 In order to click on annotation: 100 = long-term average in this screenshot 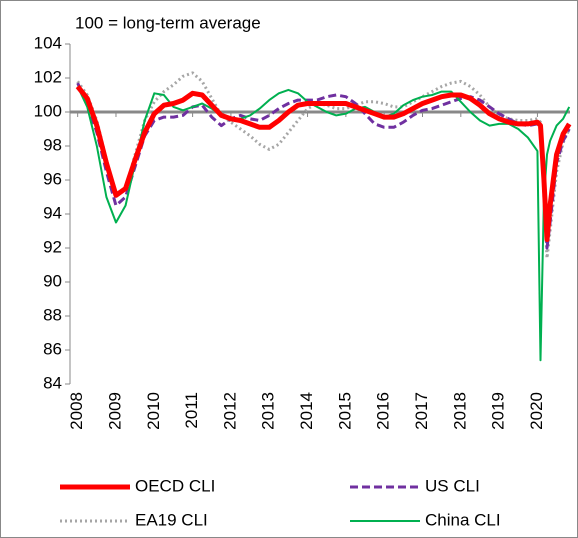, I will do `click(168, 22)`.